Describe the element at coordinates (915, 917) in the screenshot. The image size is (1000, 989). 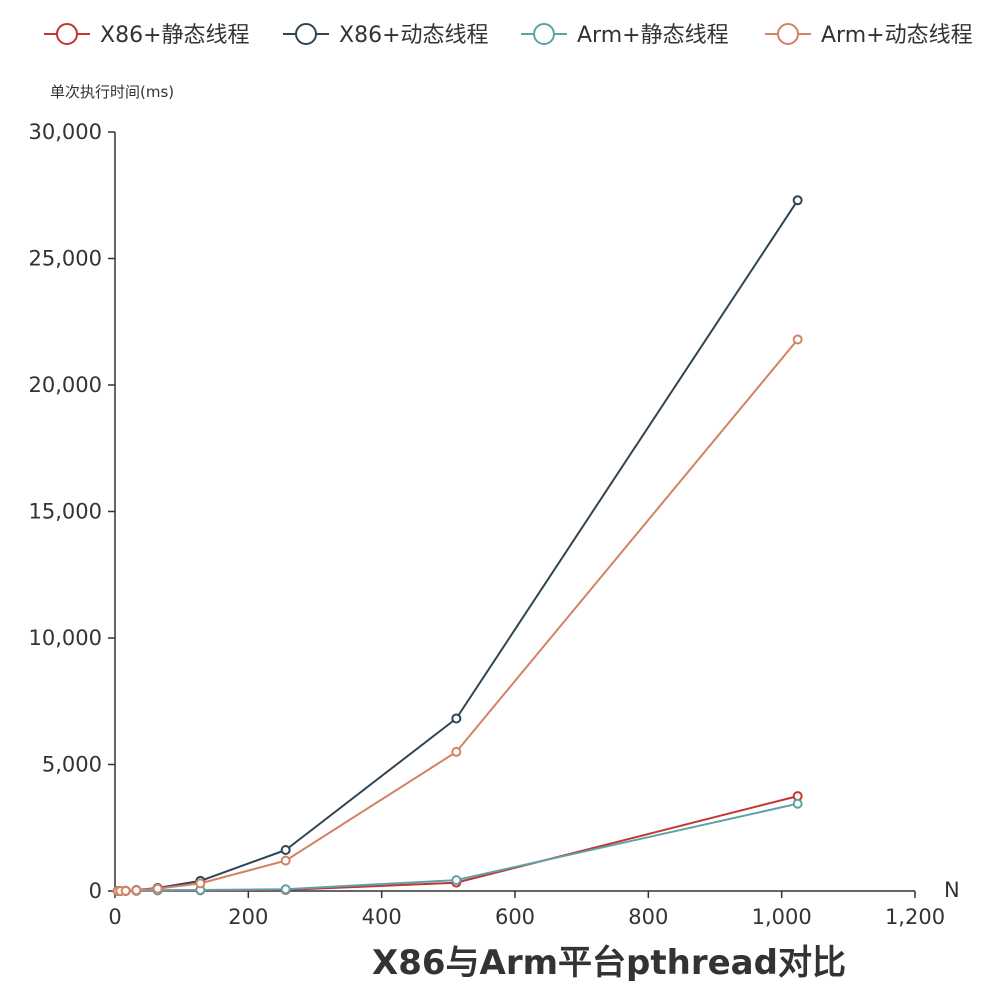
I see `x-tick-label: 1,200` at that location.